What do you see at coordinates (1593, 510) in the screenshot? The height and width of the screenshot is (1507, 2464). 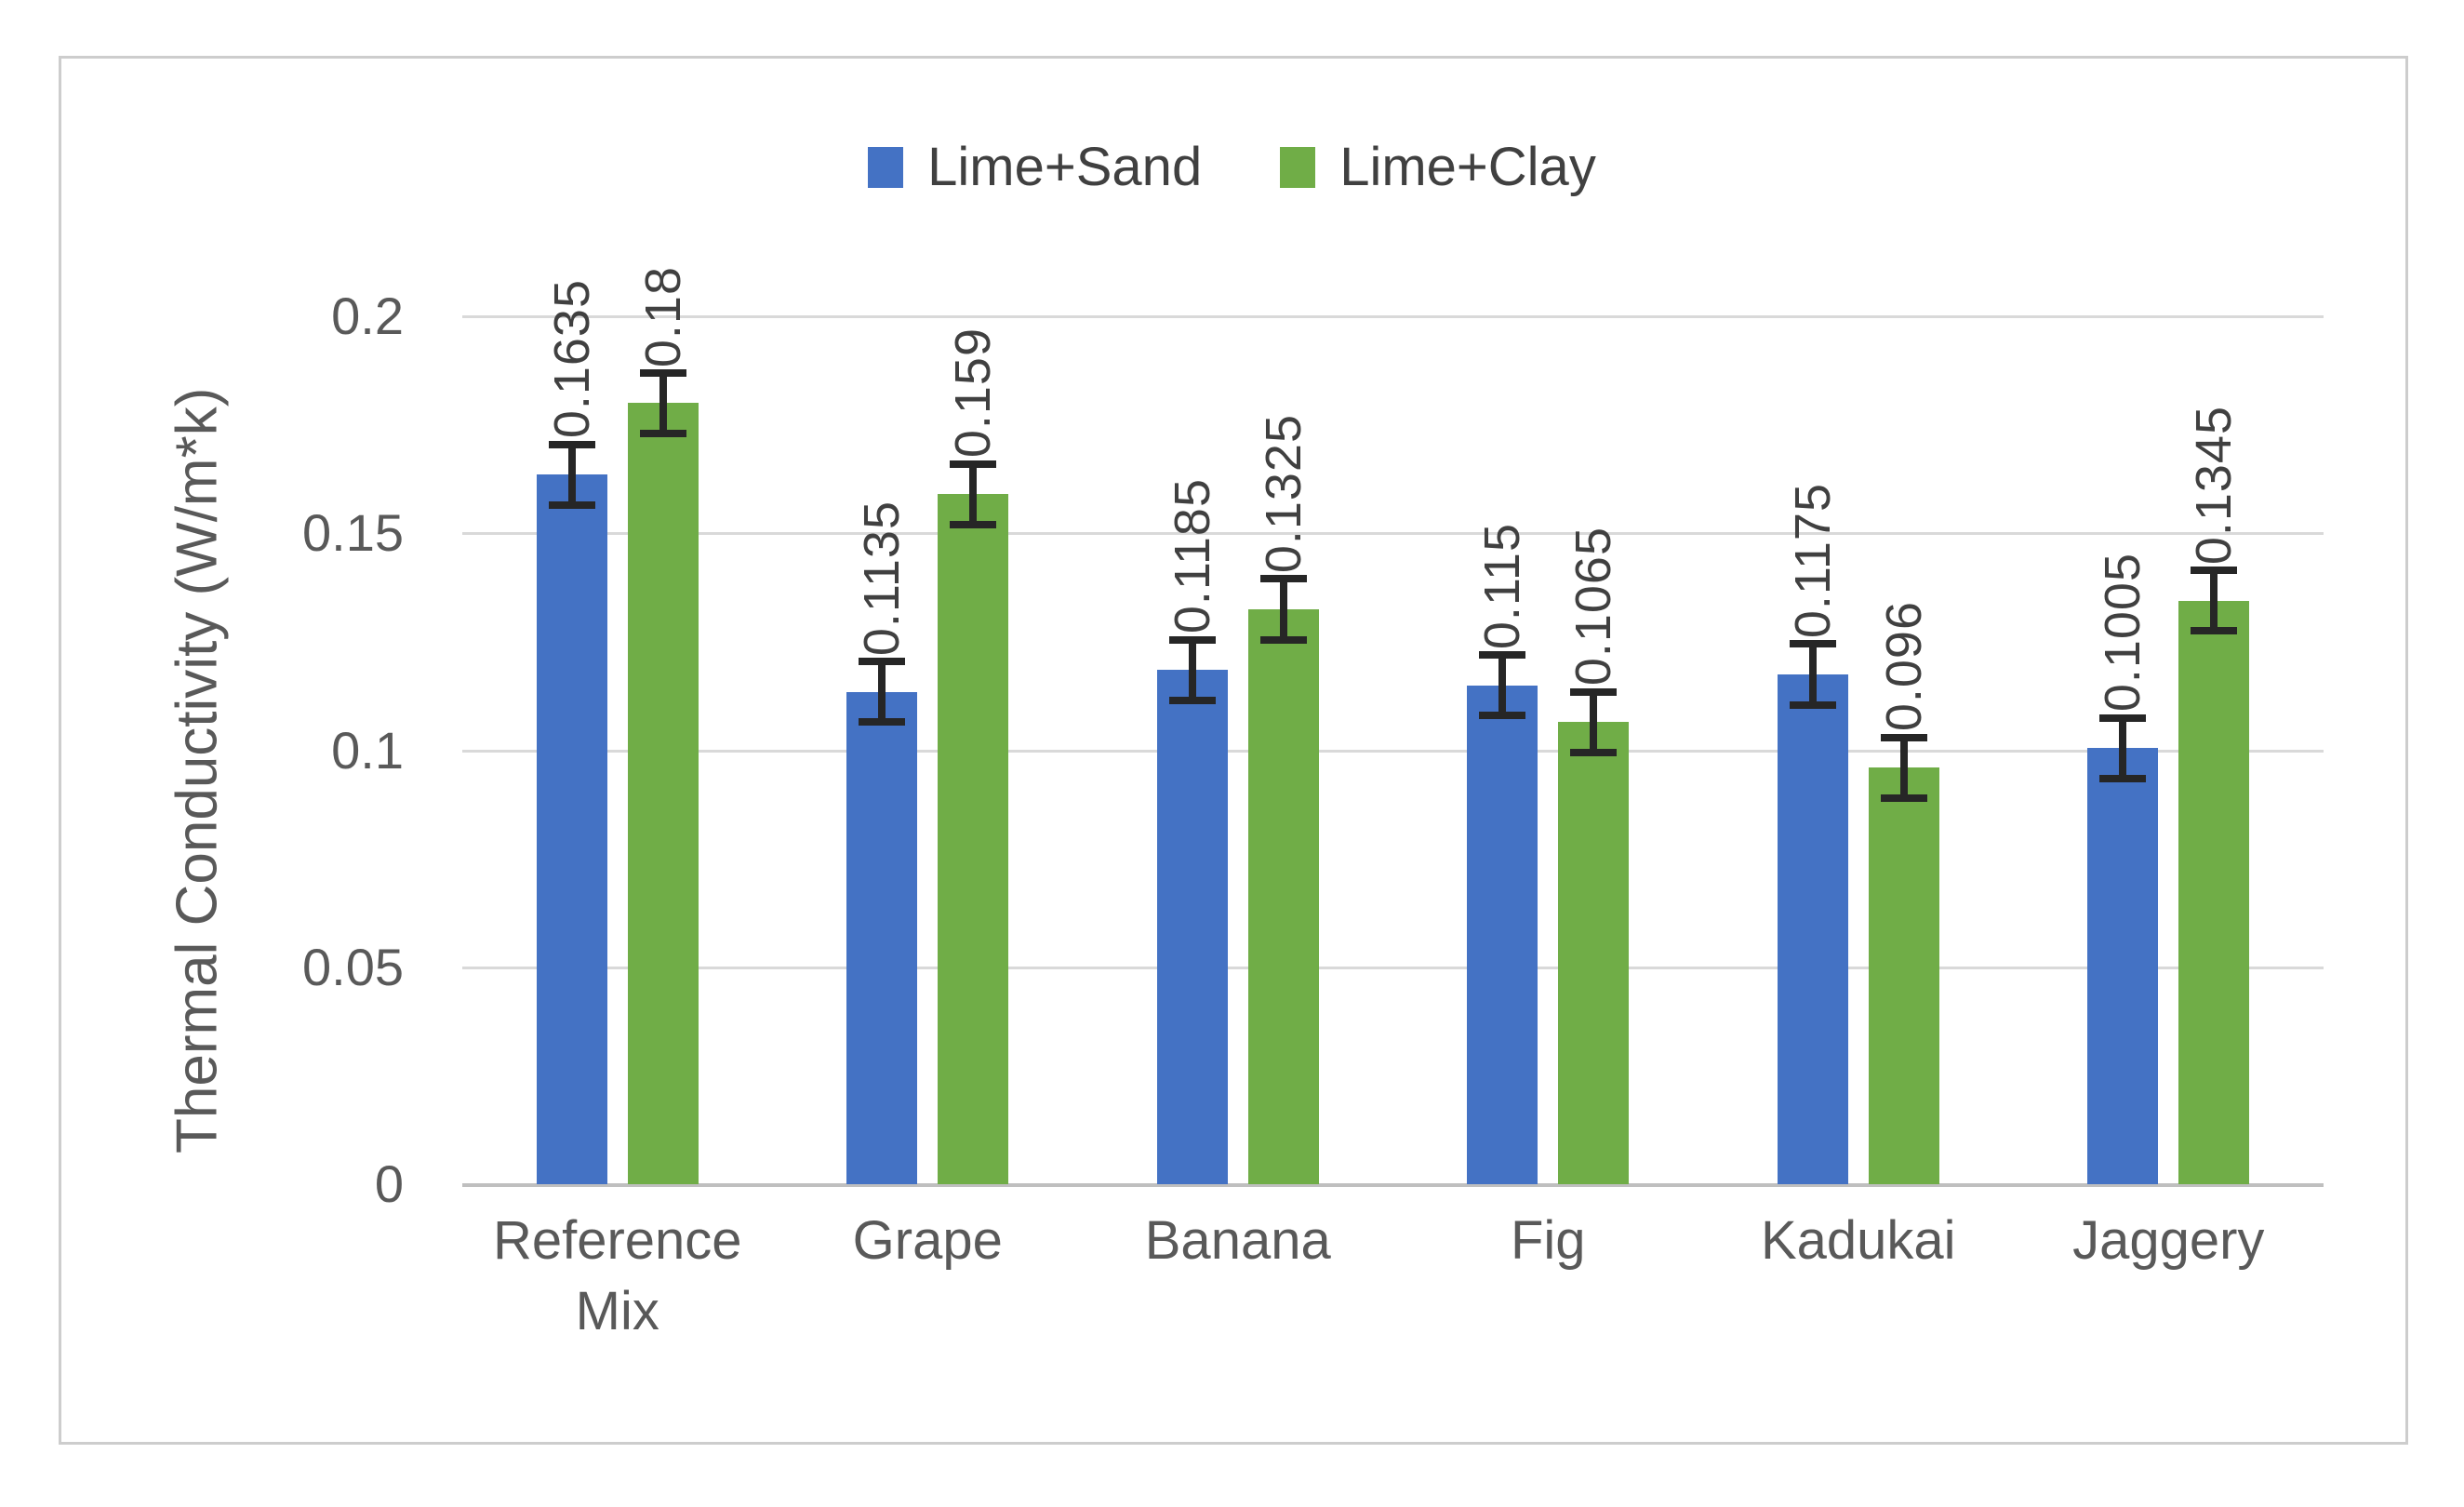 I see `data-label-lime-clay-fig: 0.1065` at bounding box center [1593, 510].